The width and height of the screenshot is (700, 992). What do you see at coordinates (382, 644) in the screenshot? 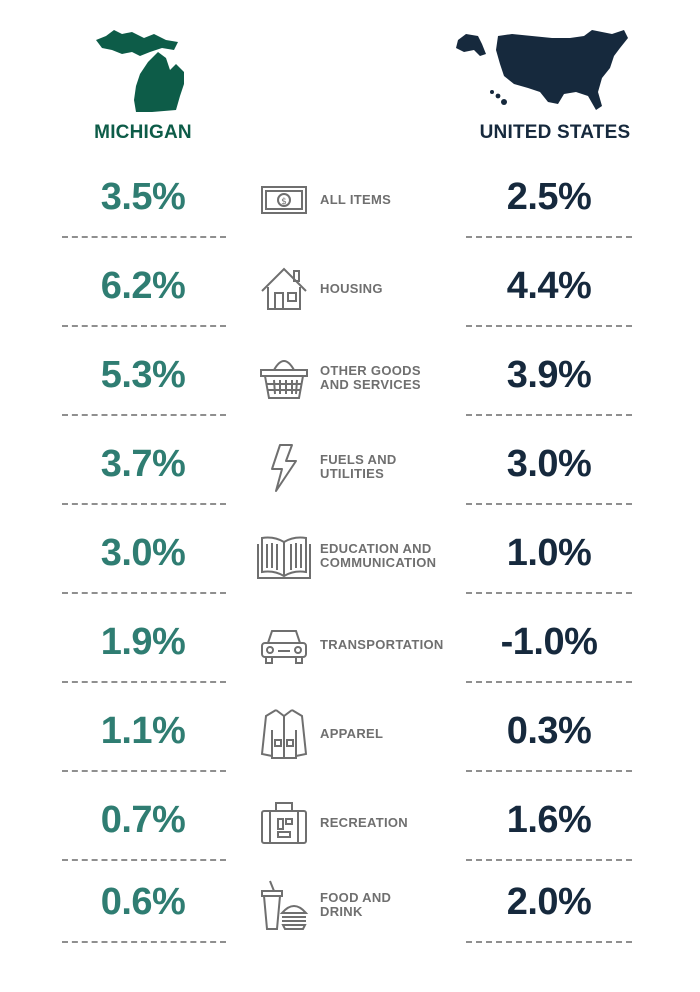
I see `category-label: TRANSPORTATION` at bounding box center [382, 644].